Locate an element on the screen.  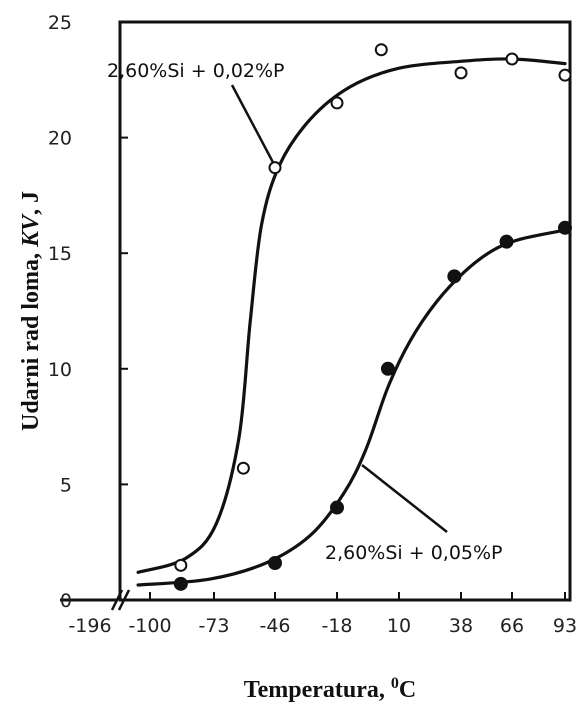
y-tick-label: 15 is located at coordinates (60, 254).